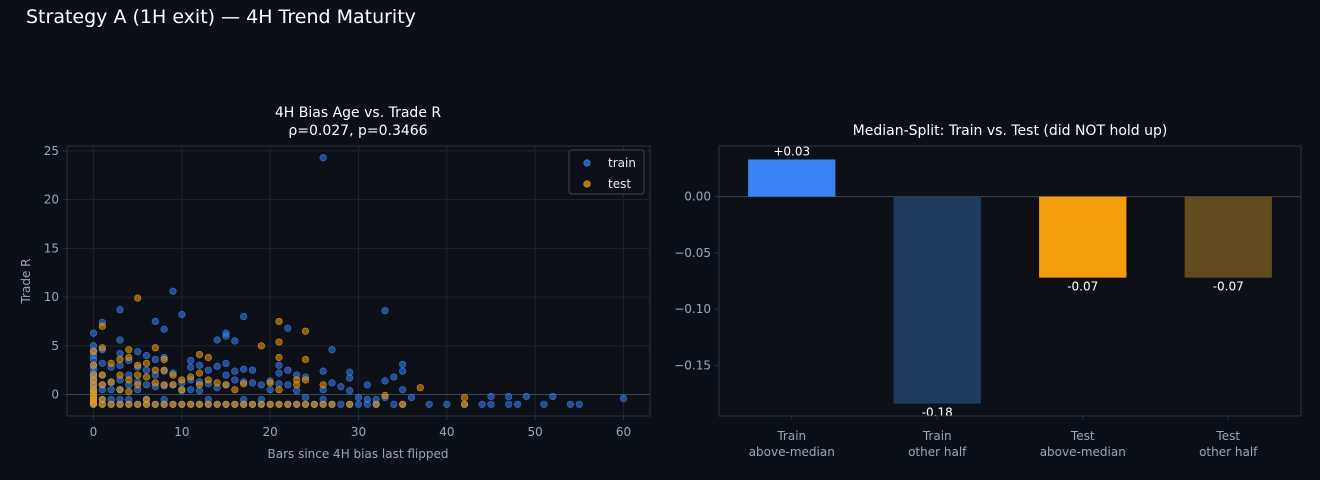 Image resolution: width=1320 pixels, height=480 pixels. What do you see at coordinates (55, 346) in the screenshot?
I see `scatter-y-tick-label: 5` at bounding box center [55, 346].